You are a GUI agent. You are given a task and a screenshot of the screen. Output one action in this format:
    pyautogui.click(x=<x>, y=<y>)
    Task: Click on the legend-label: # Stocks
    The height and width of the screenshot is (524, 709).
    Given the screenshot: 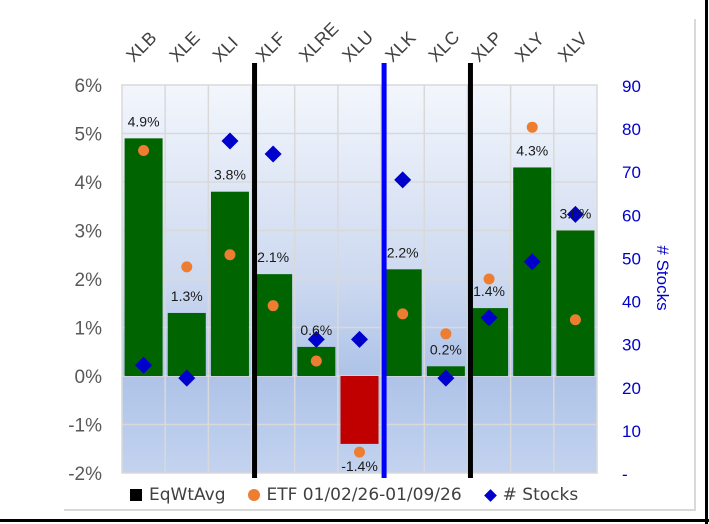 What is the action you would take?
    pyautogui.click(x=540, y=495)
    